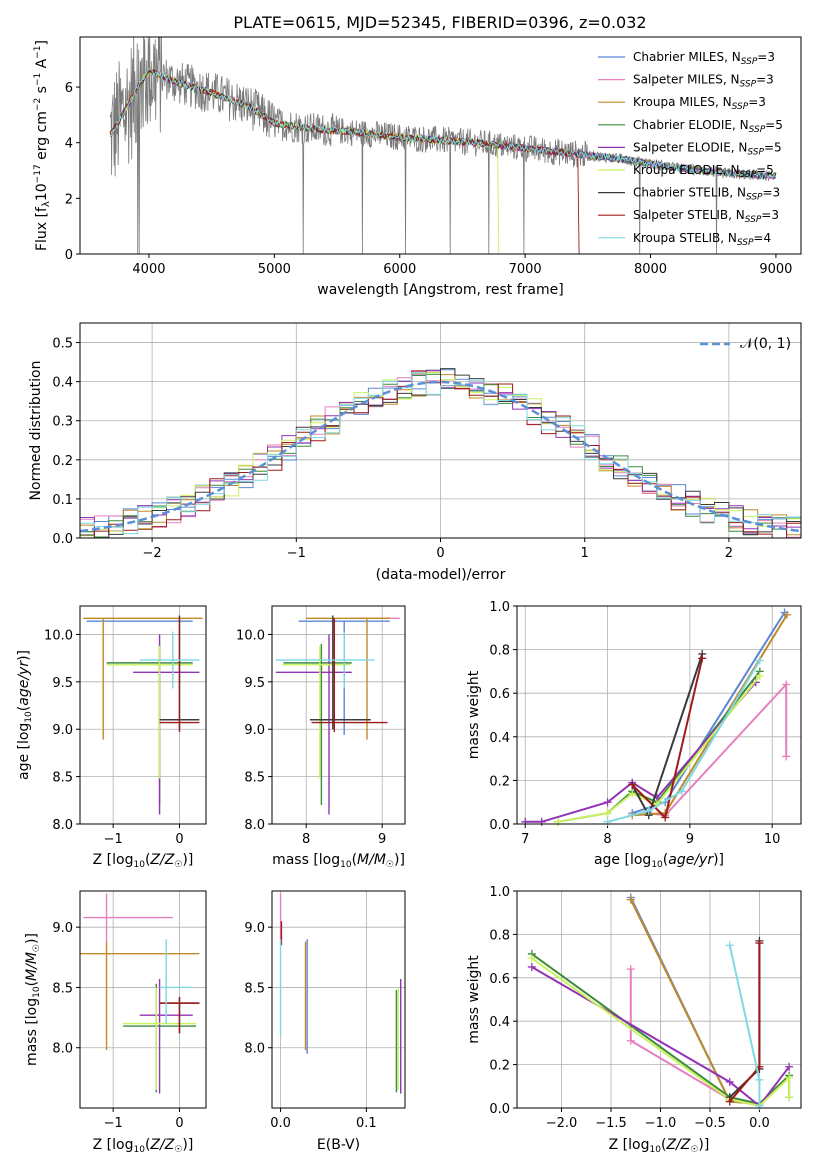 The height and width of the screenshot is (1170, 819). Describe the element at coordinates (36, 431) in the screenshot. I see `residuals-ylabel: Normed distribution` at that location.